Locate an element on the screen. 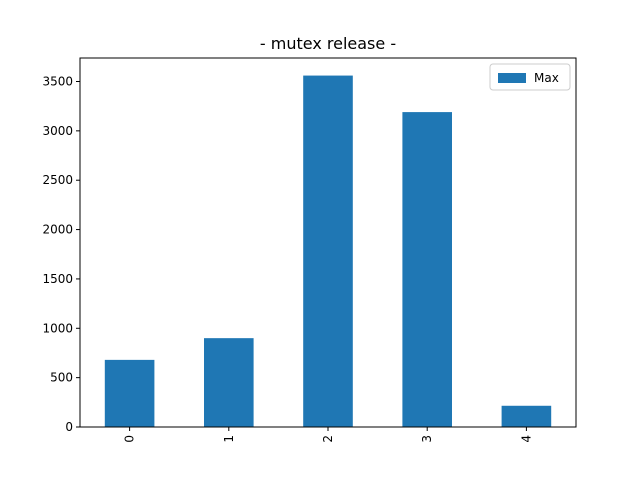 This screenshot has width=640, height=484. y-axis: 0 500 1000 1500 2000 2500 3000 3500 is located at coordinates (61, 254).